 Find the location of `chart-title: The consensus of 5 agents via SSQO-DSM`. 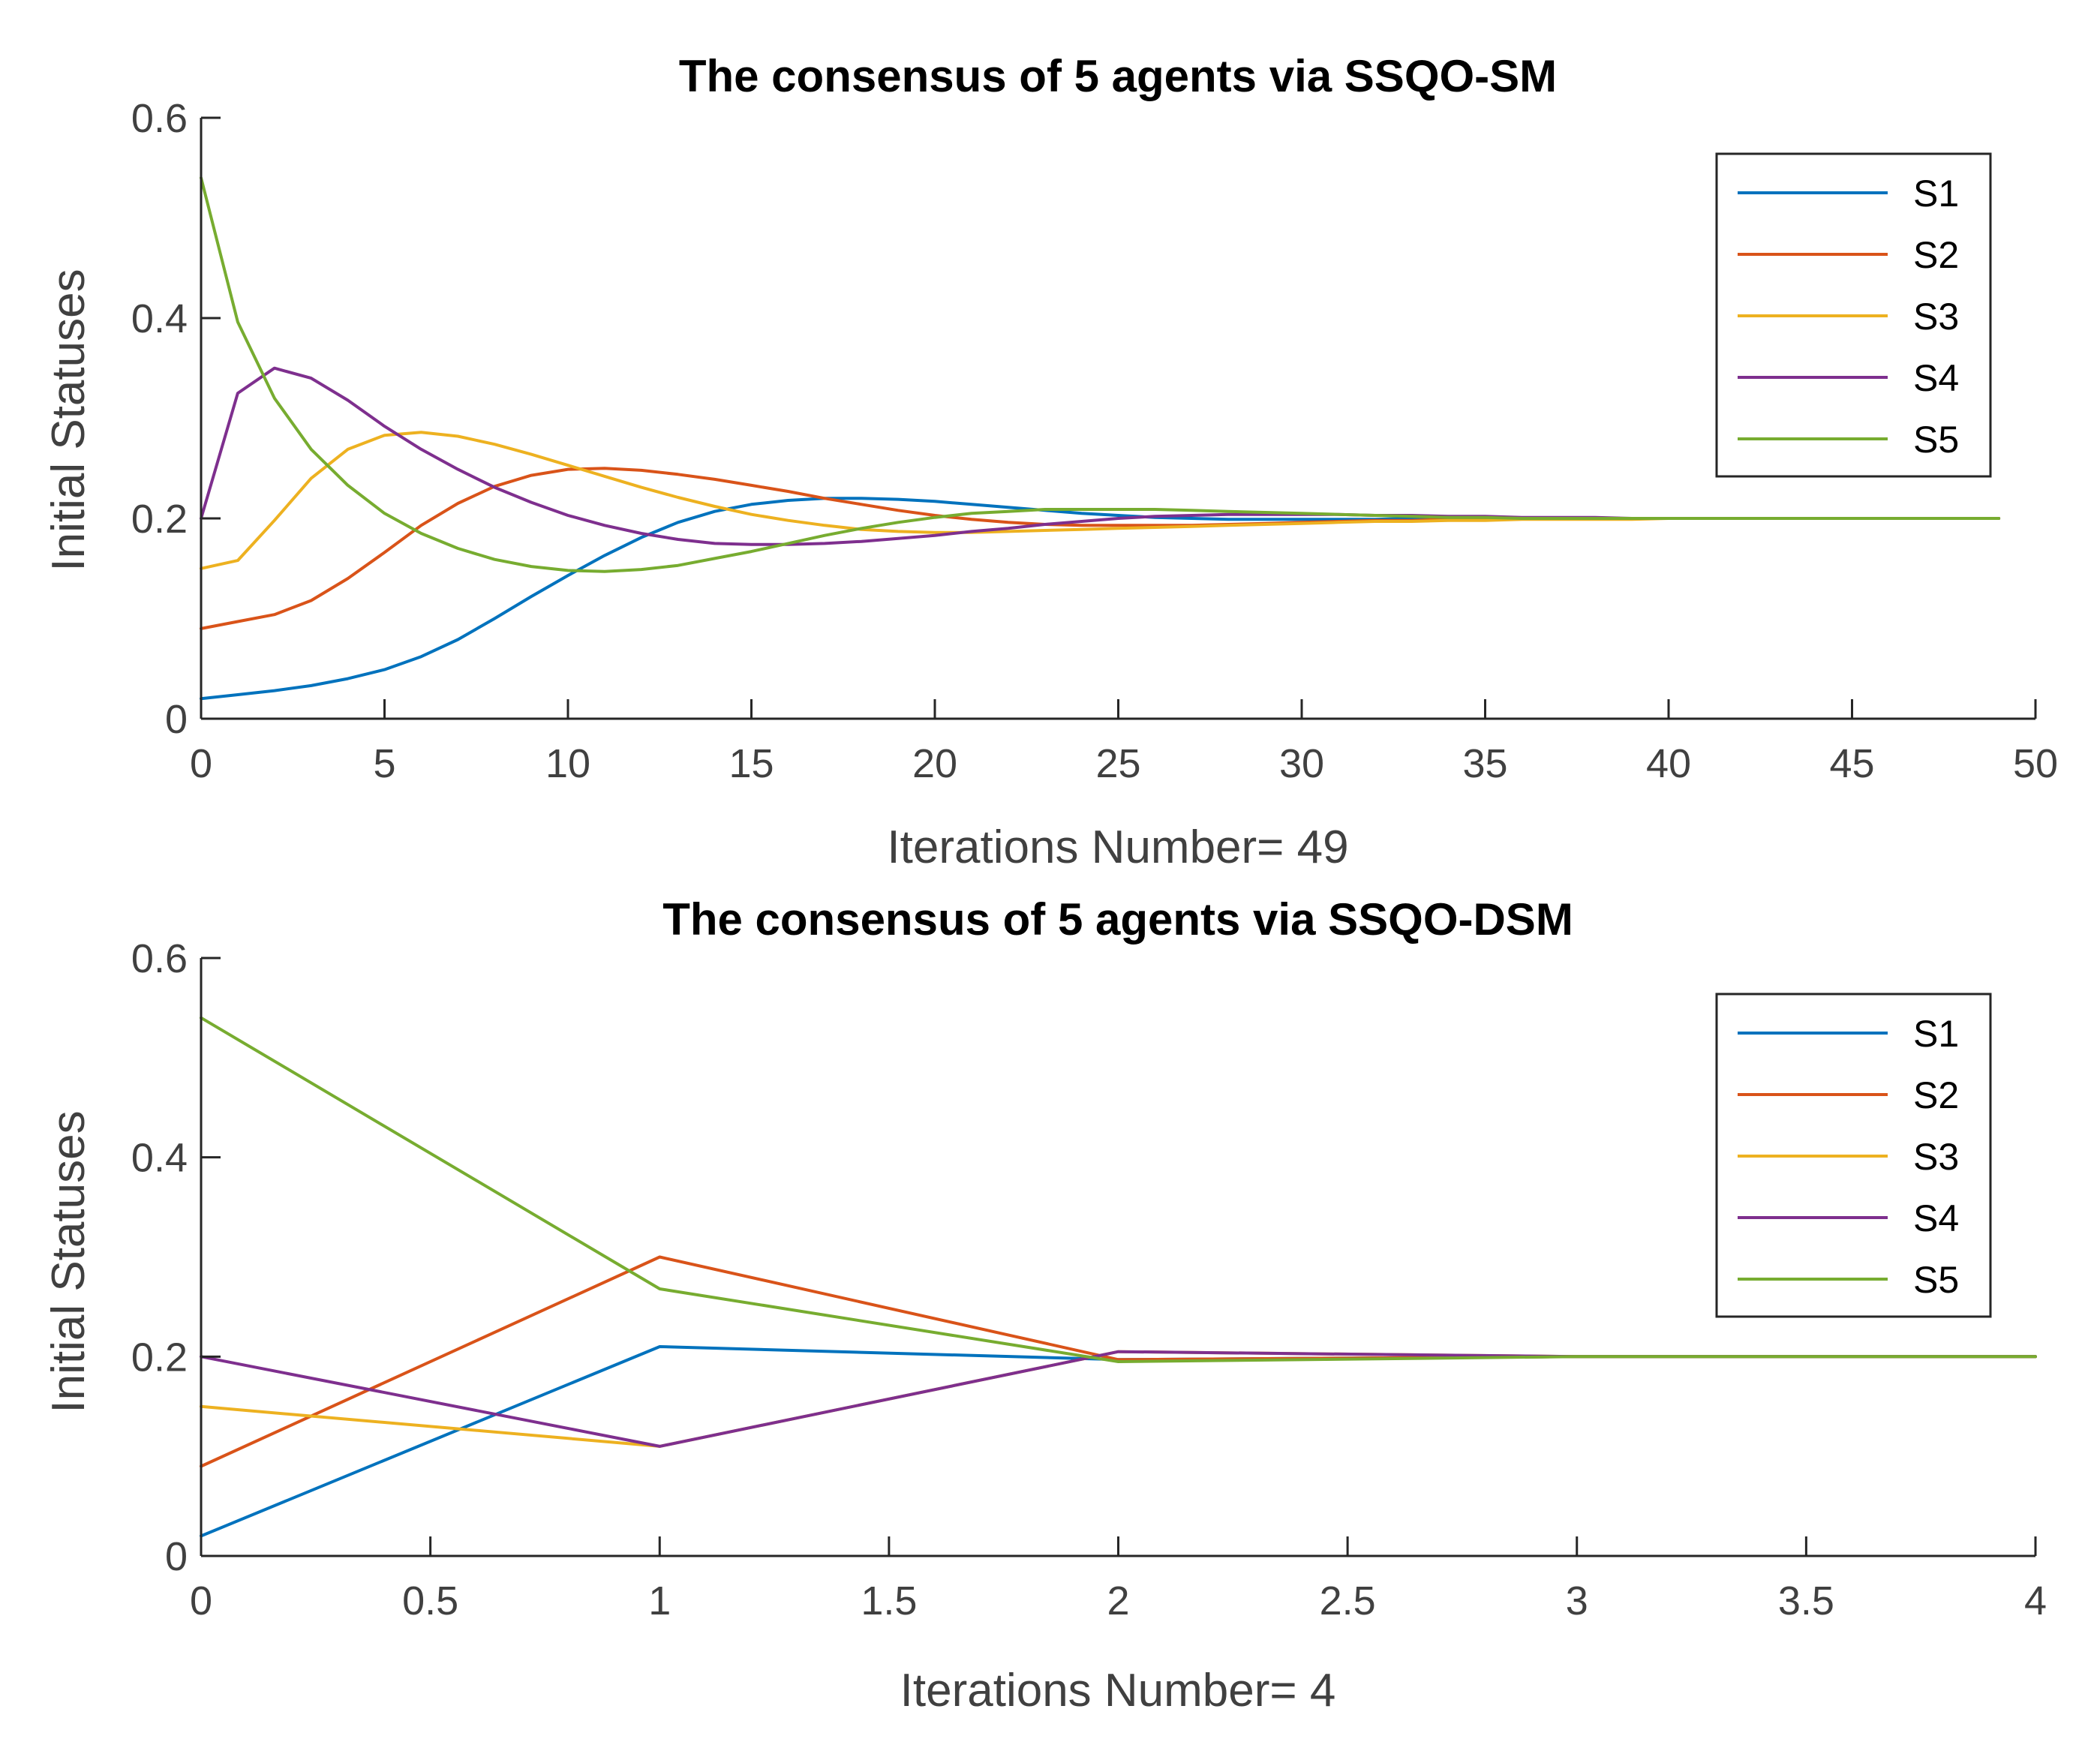

chart-title: The consensus of 5 agents via SSQO-DSM is located at coordinates (1117, 919).